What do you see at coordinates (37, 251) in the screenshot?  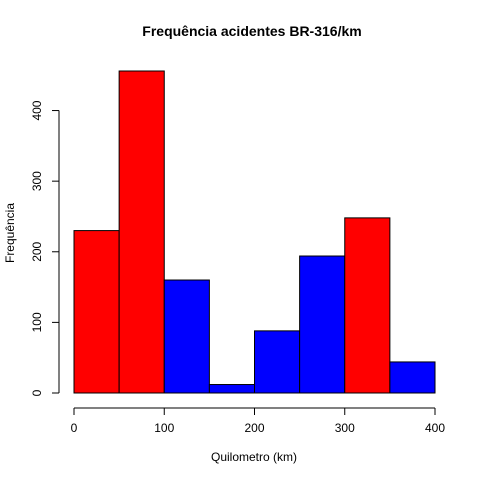 I see `y-tick-label-2: 200` at bounding box center [37, 251].